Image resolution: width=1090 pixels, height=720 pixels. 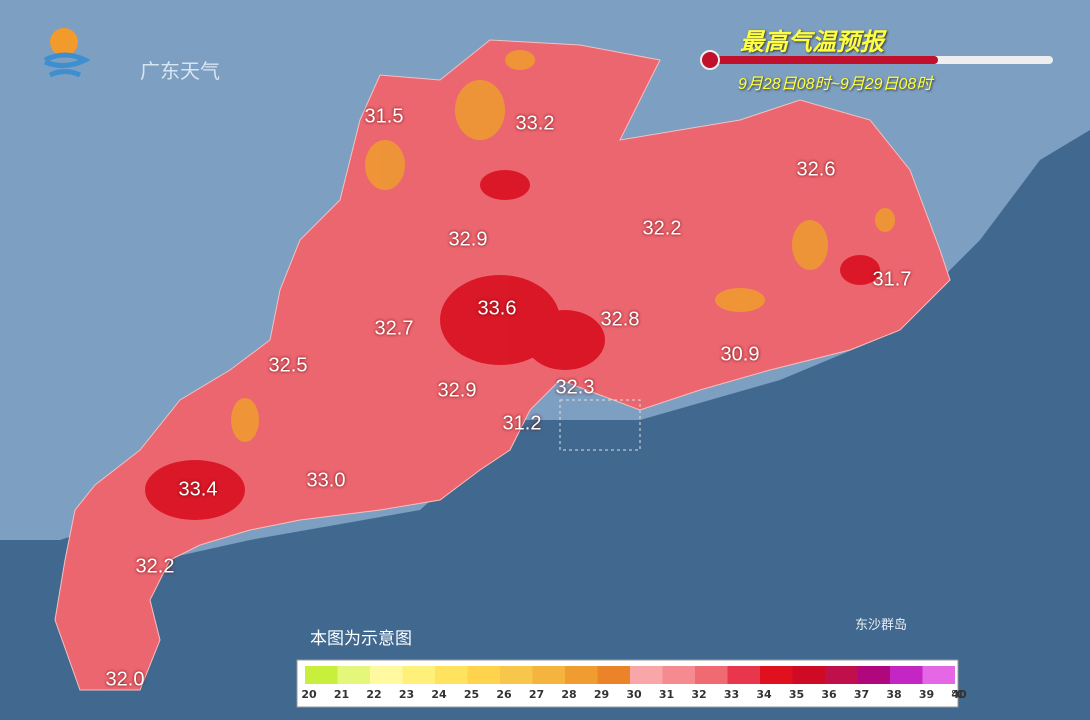 What do you see at coordinates (568, 694) in the screenshot?
I see `legend-tick: 28` at bounding box center [568, 694].